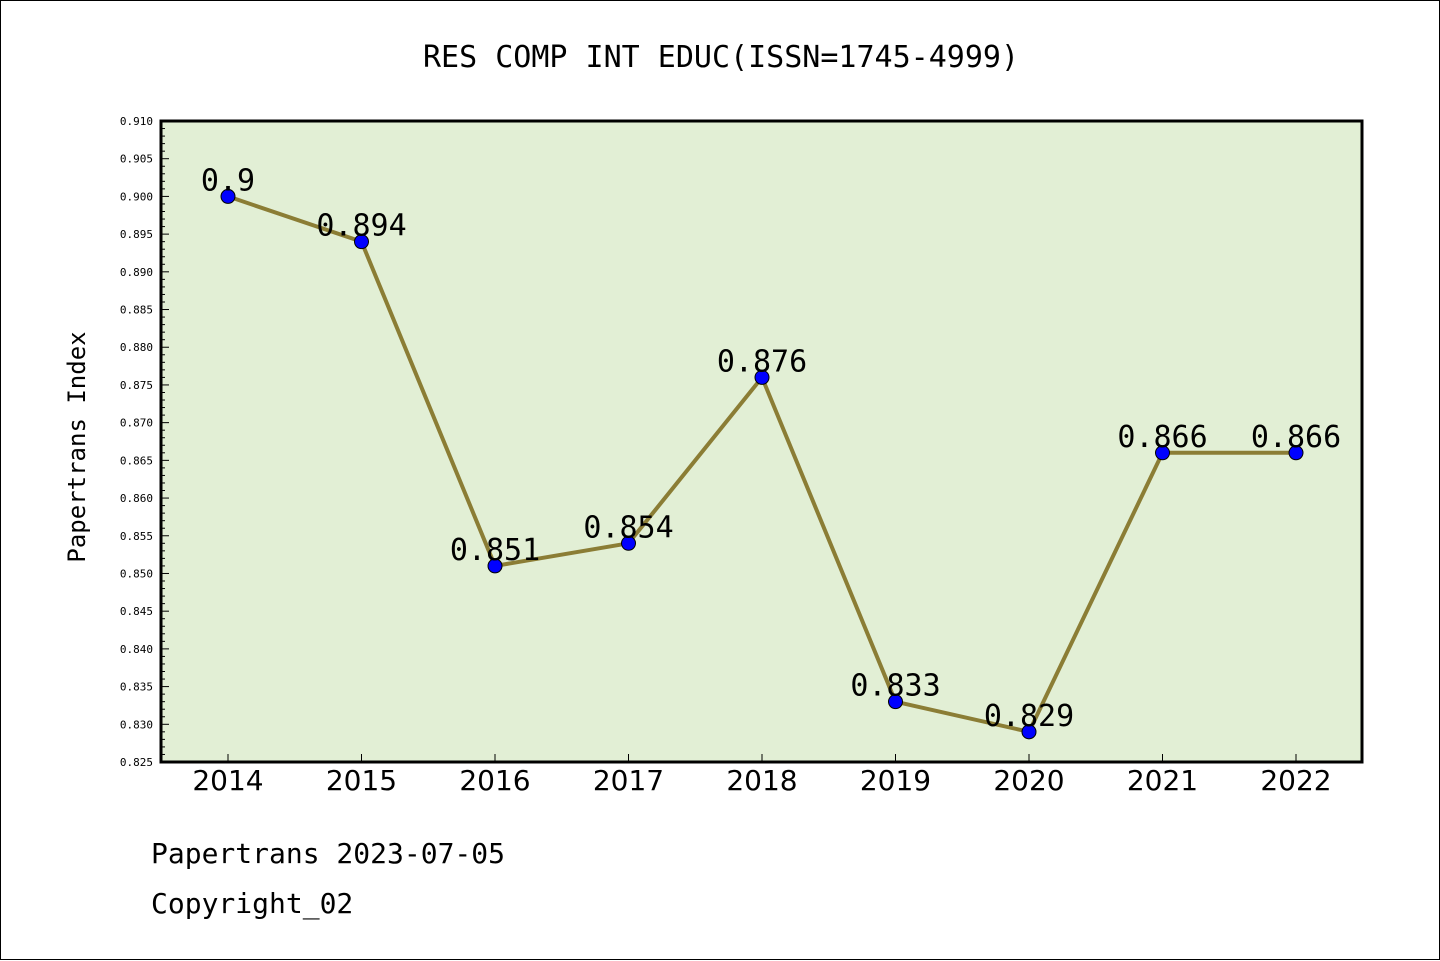 The height and width of the screenshot is (961, 1440). What do you see at coordinates (628, 527) in the screenshot?
I see `data-label: 0.854` at bounding box center [628, 527].